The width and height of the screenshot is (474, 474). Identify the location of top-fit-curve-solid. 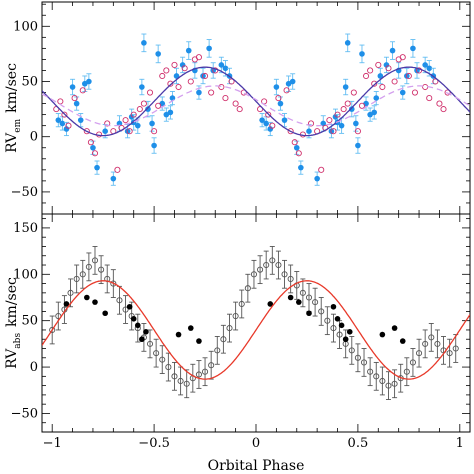
(256, 101).